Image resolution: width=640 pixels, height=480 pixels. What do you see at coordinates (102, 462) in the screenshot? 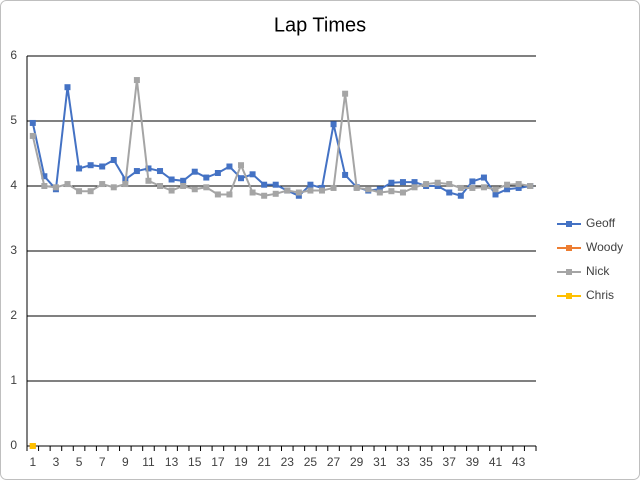
I see `x-tick-label: 7` at bounding box center [102, 462].